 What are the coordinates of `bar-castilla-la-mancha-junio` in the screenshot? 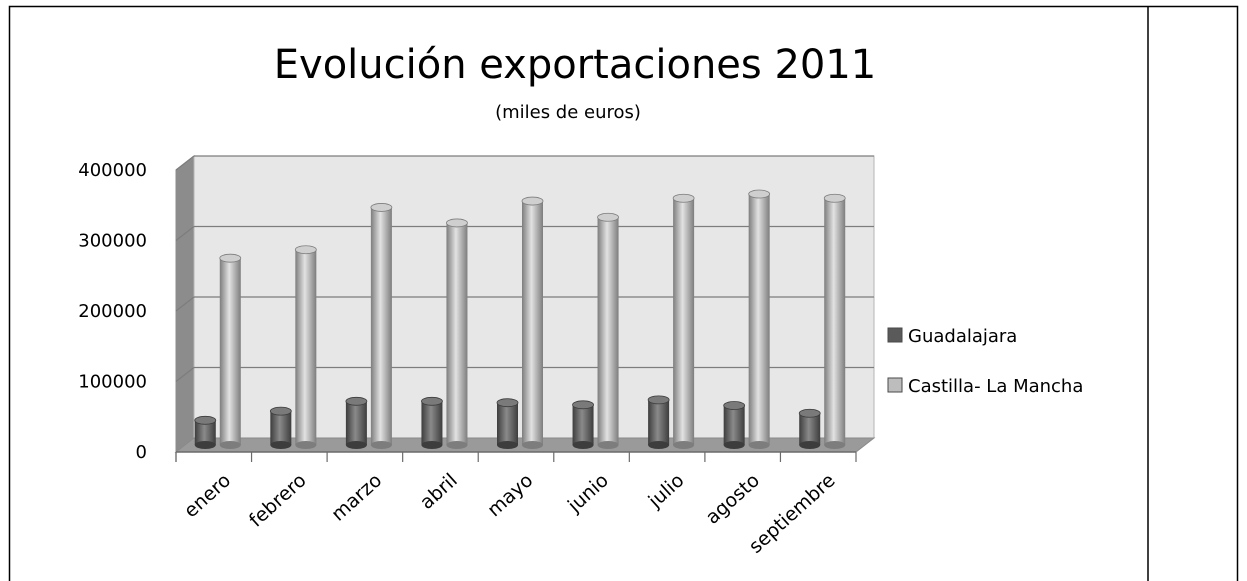 It's located at (608, 330).